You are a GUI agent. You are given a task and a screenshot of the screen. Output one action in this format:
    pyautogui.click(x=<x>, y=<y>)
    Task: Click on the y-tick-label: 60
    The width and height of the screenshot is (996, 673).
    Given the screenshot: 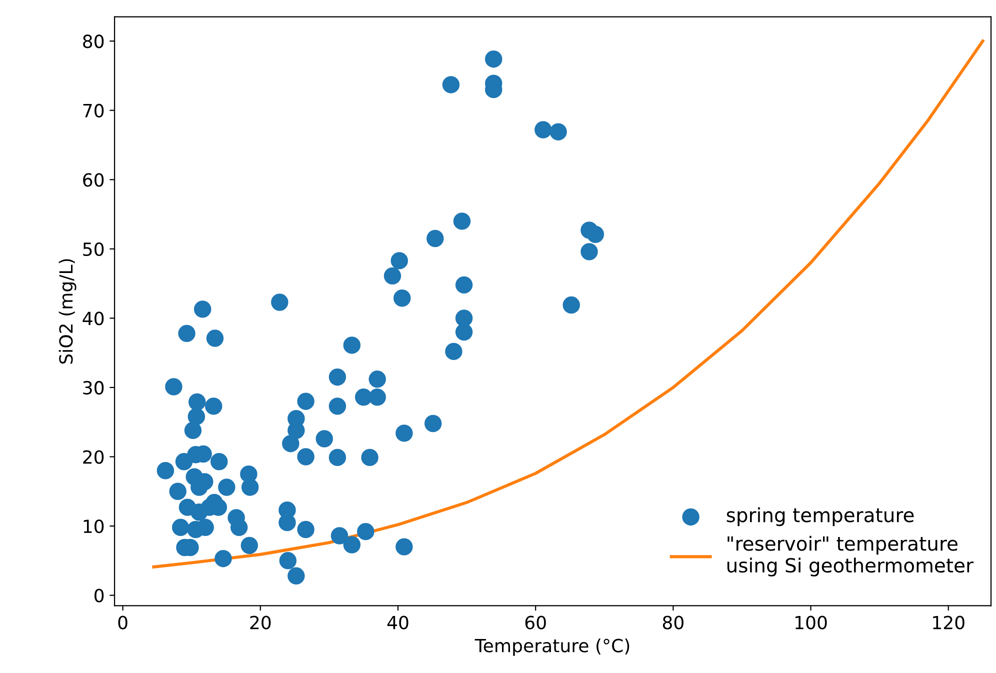 What is the action you would take?
    pyautogui.click(x=93, y=180)
    